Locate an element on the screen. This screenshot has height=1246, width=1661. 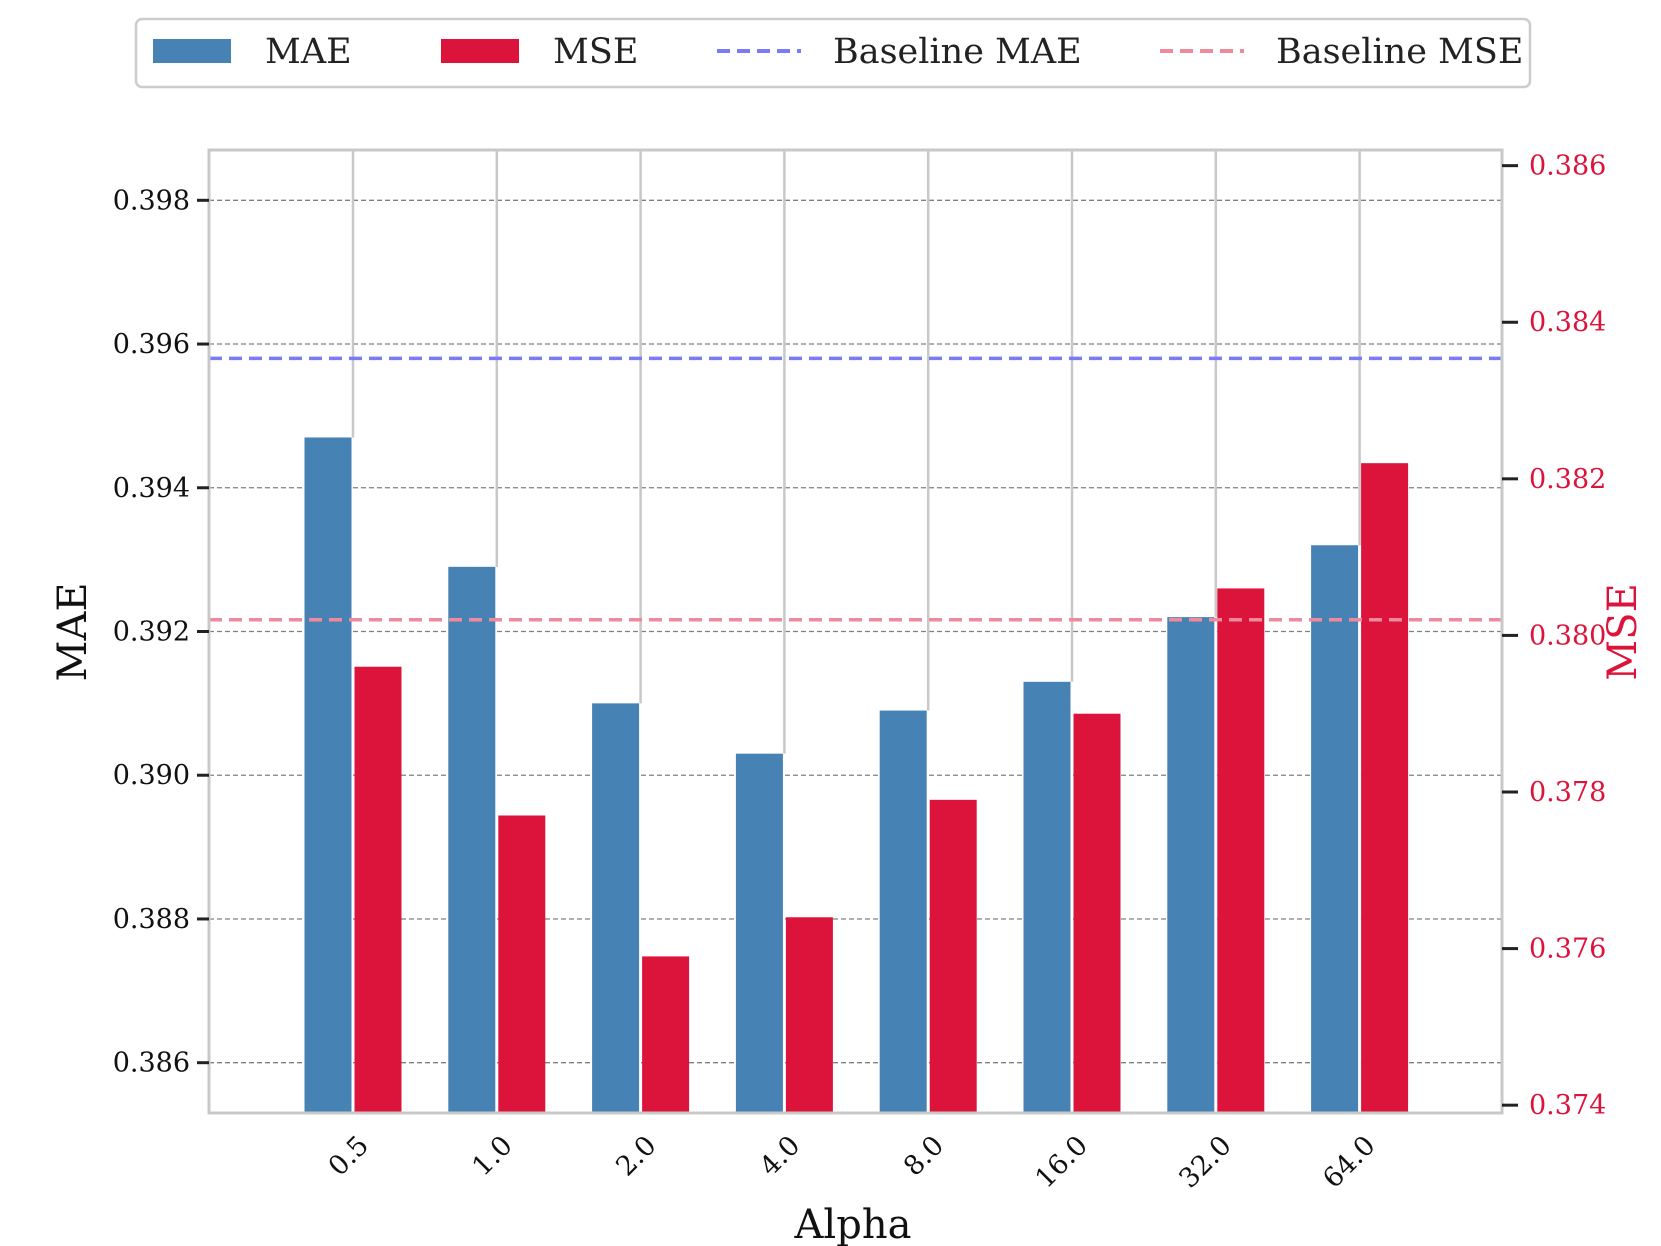
right-axis-title: MSE is located at coordinates (1623, 632).